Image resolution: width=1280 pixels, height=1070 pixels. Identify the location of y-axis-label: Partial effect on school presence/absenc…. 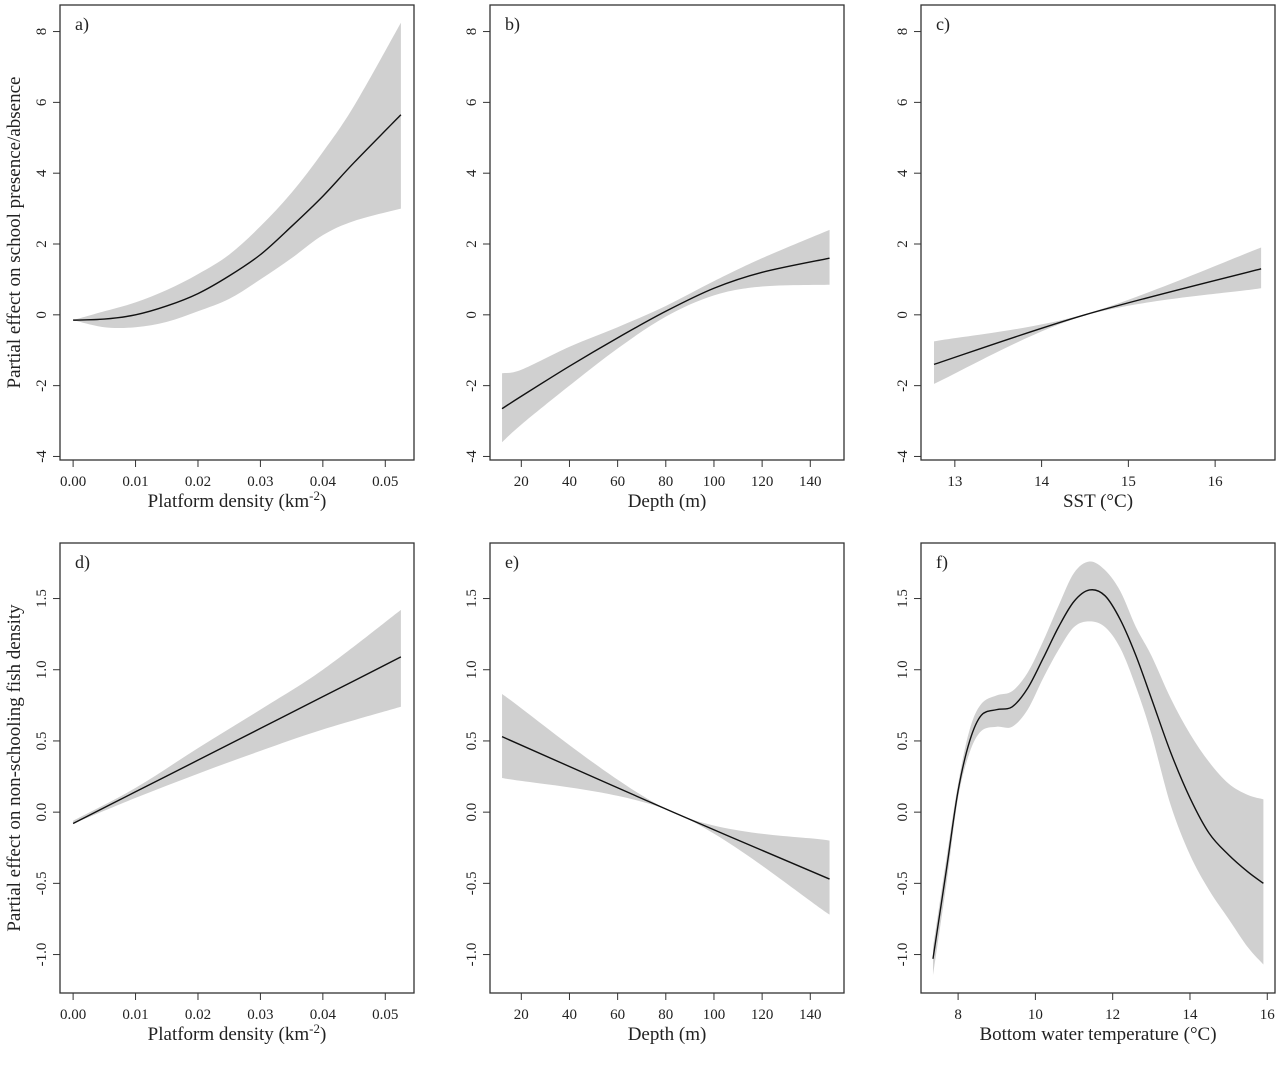
(14, 233).